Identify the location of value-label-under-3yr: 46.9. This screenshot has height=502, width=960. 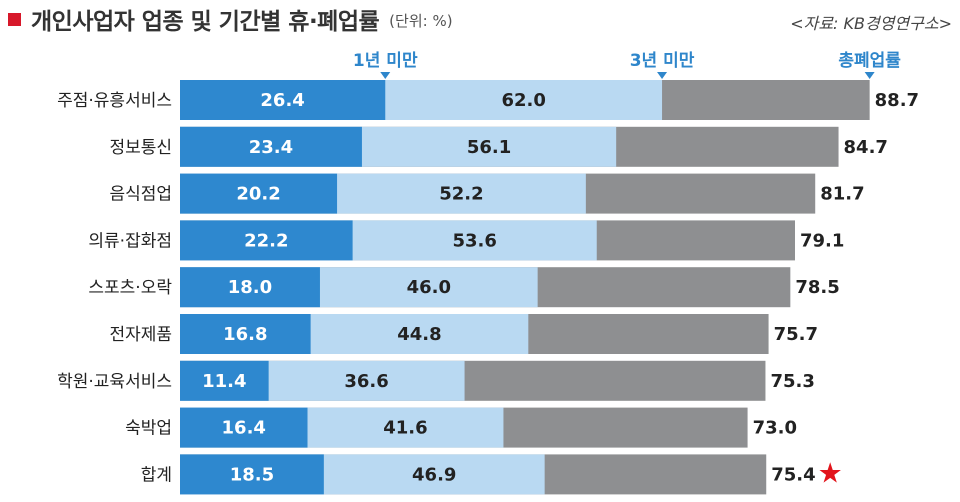
(434, 474).